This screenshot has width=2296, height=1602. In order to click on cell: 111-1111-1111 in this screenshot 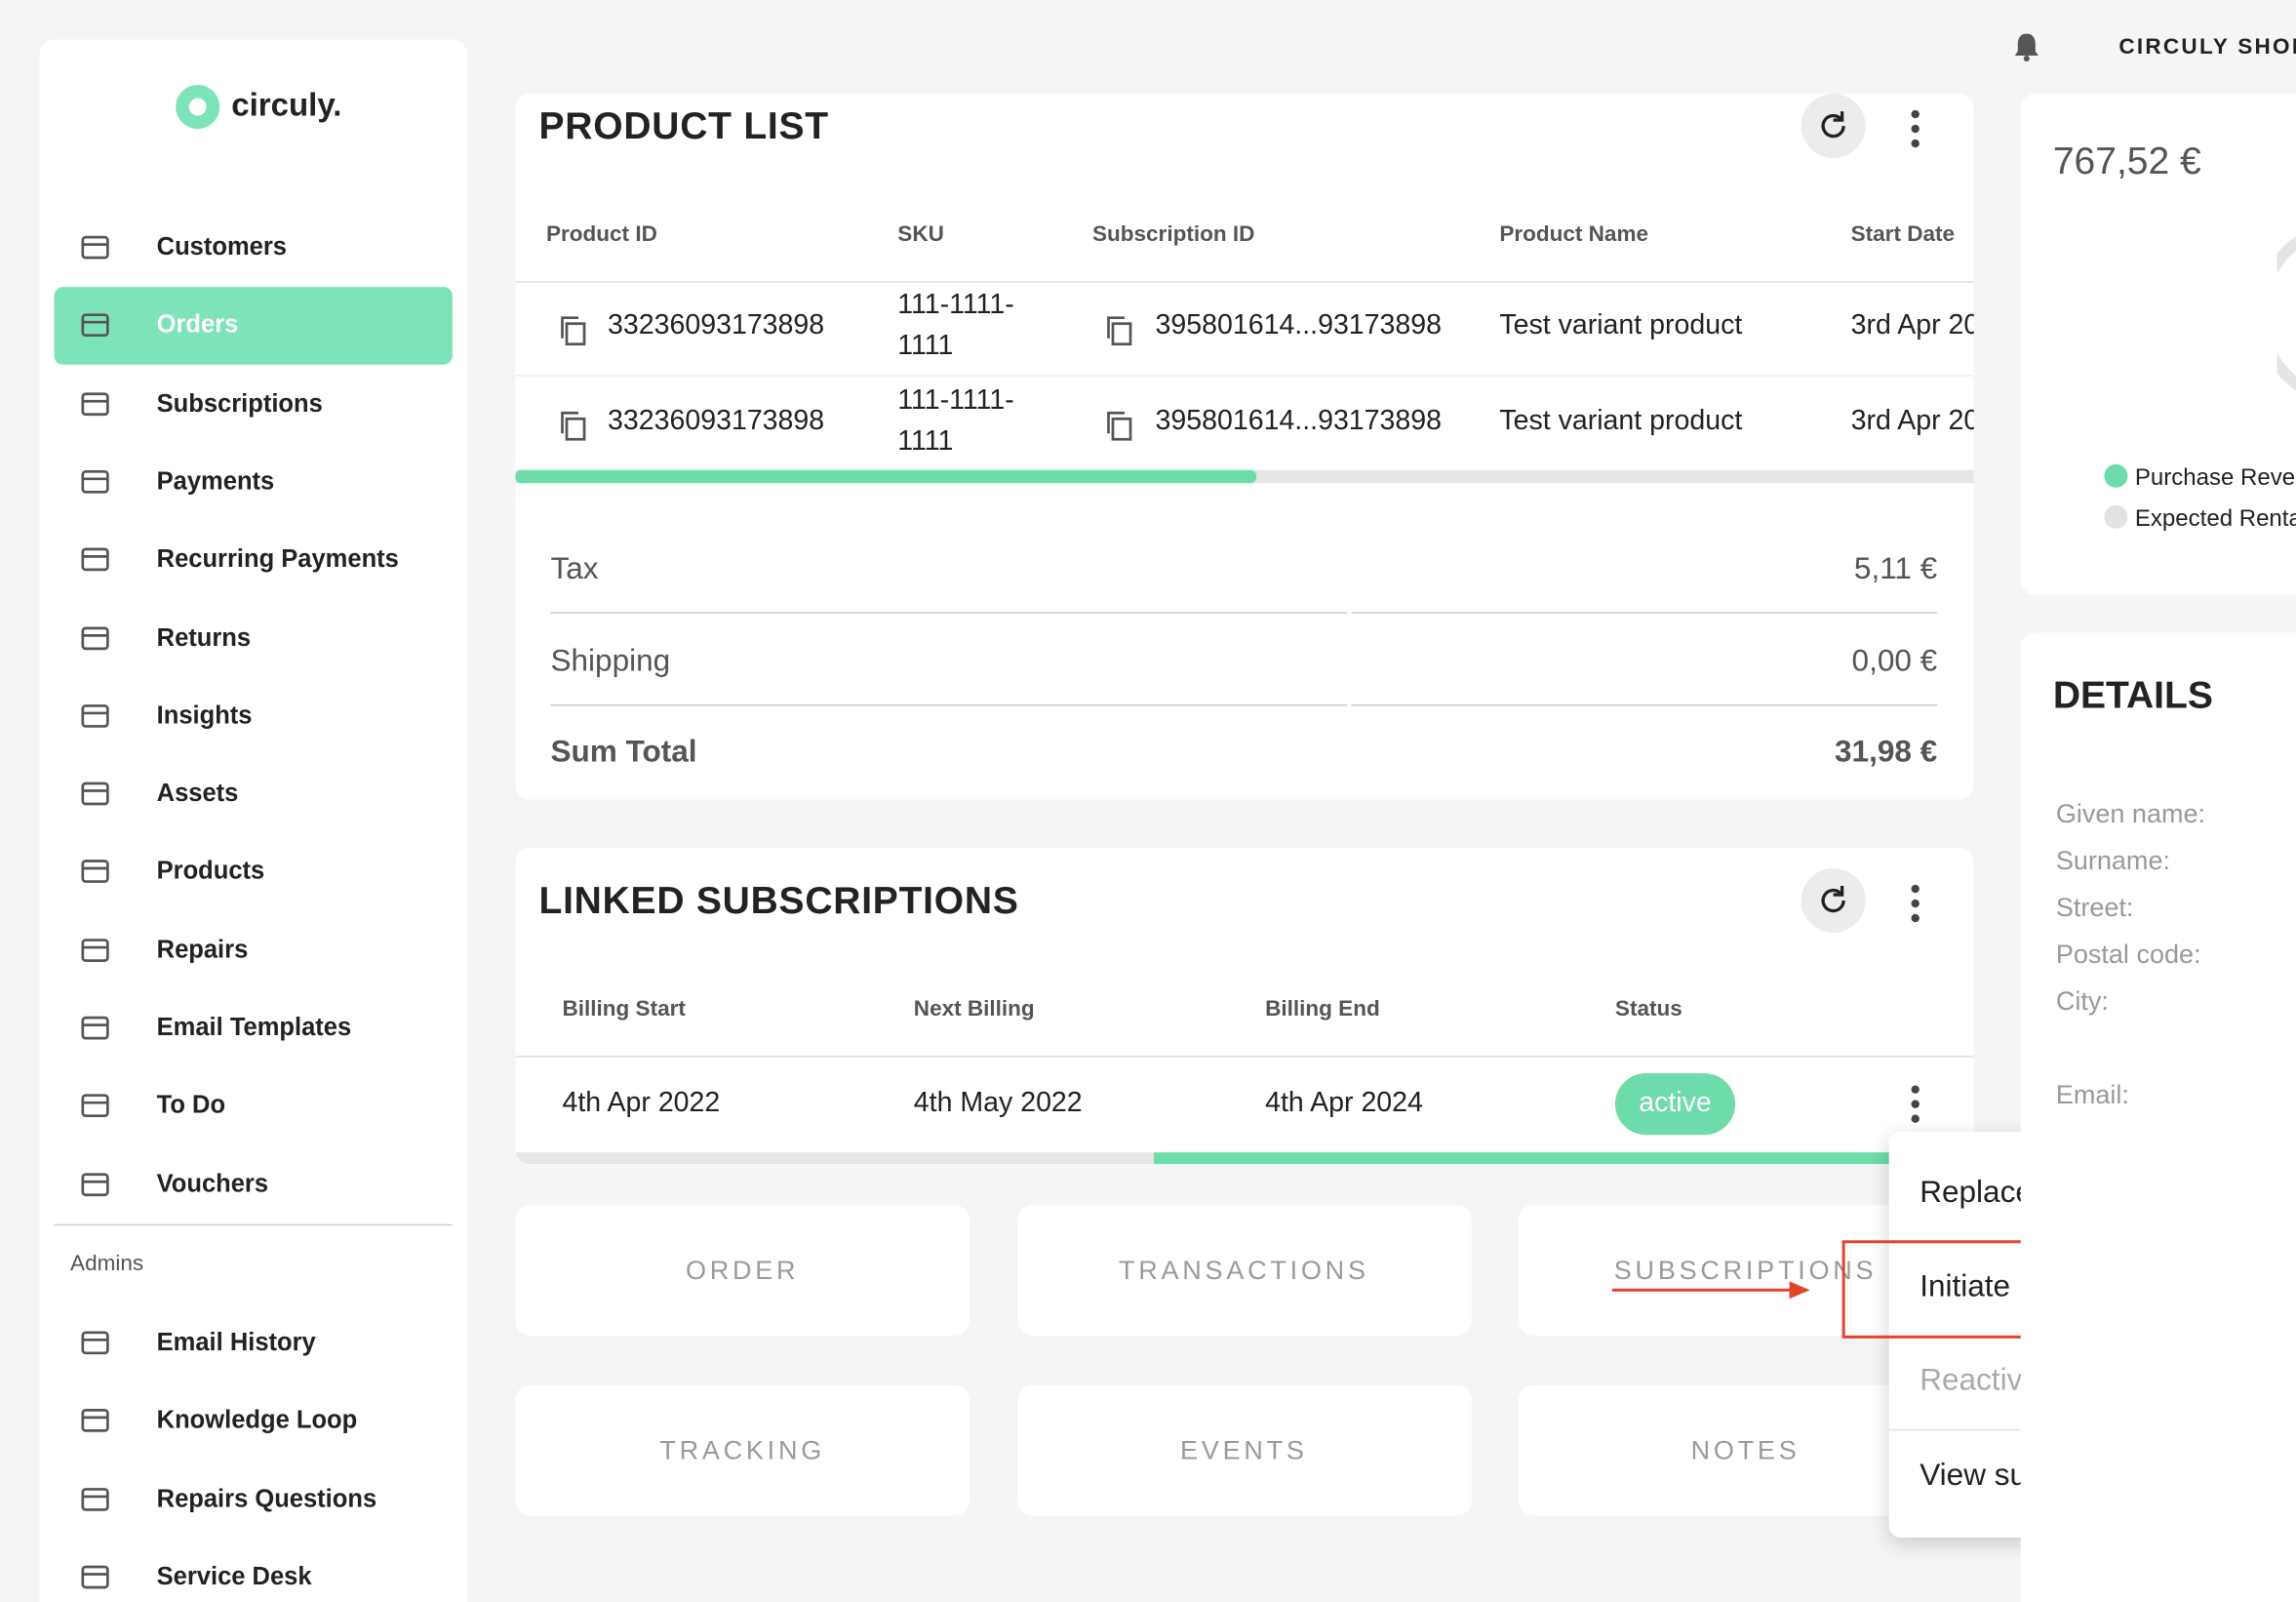, I will do `click(955, 421)`.